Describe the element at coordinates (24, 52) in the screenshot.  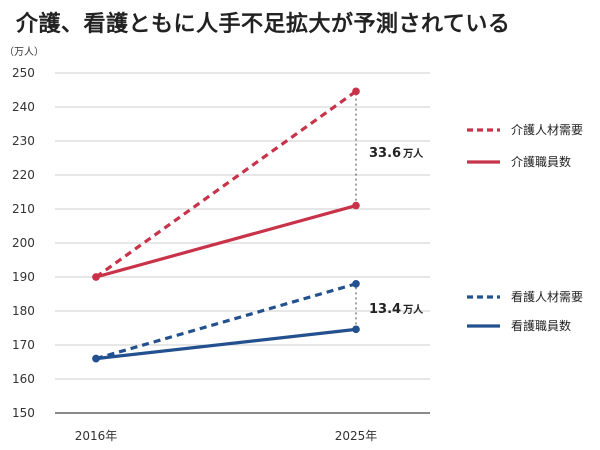
I see `y-unit-label: （万人）` at that location.